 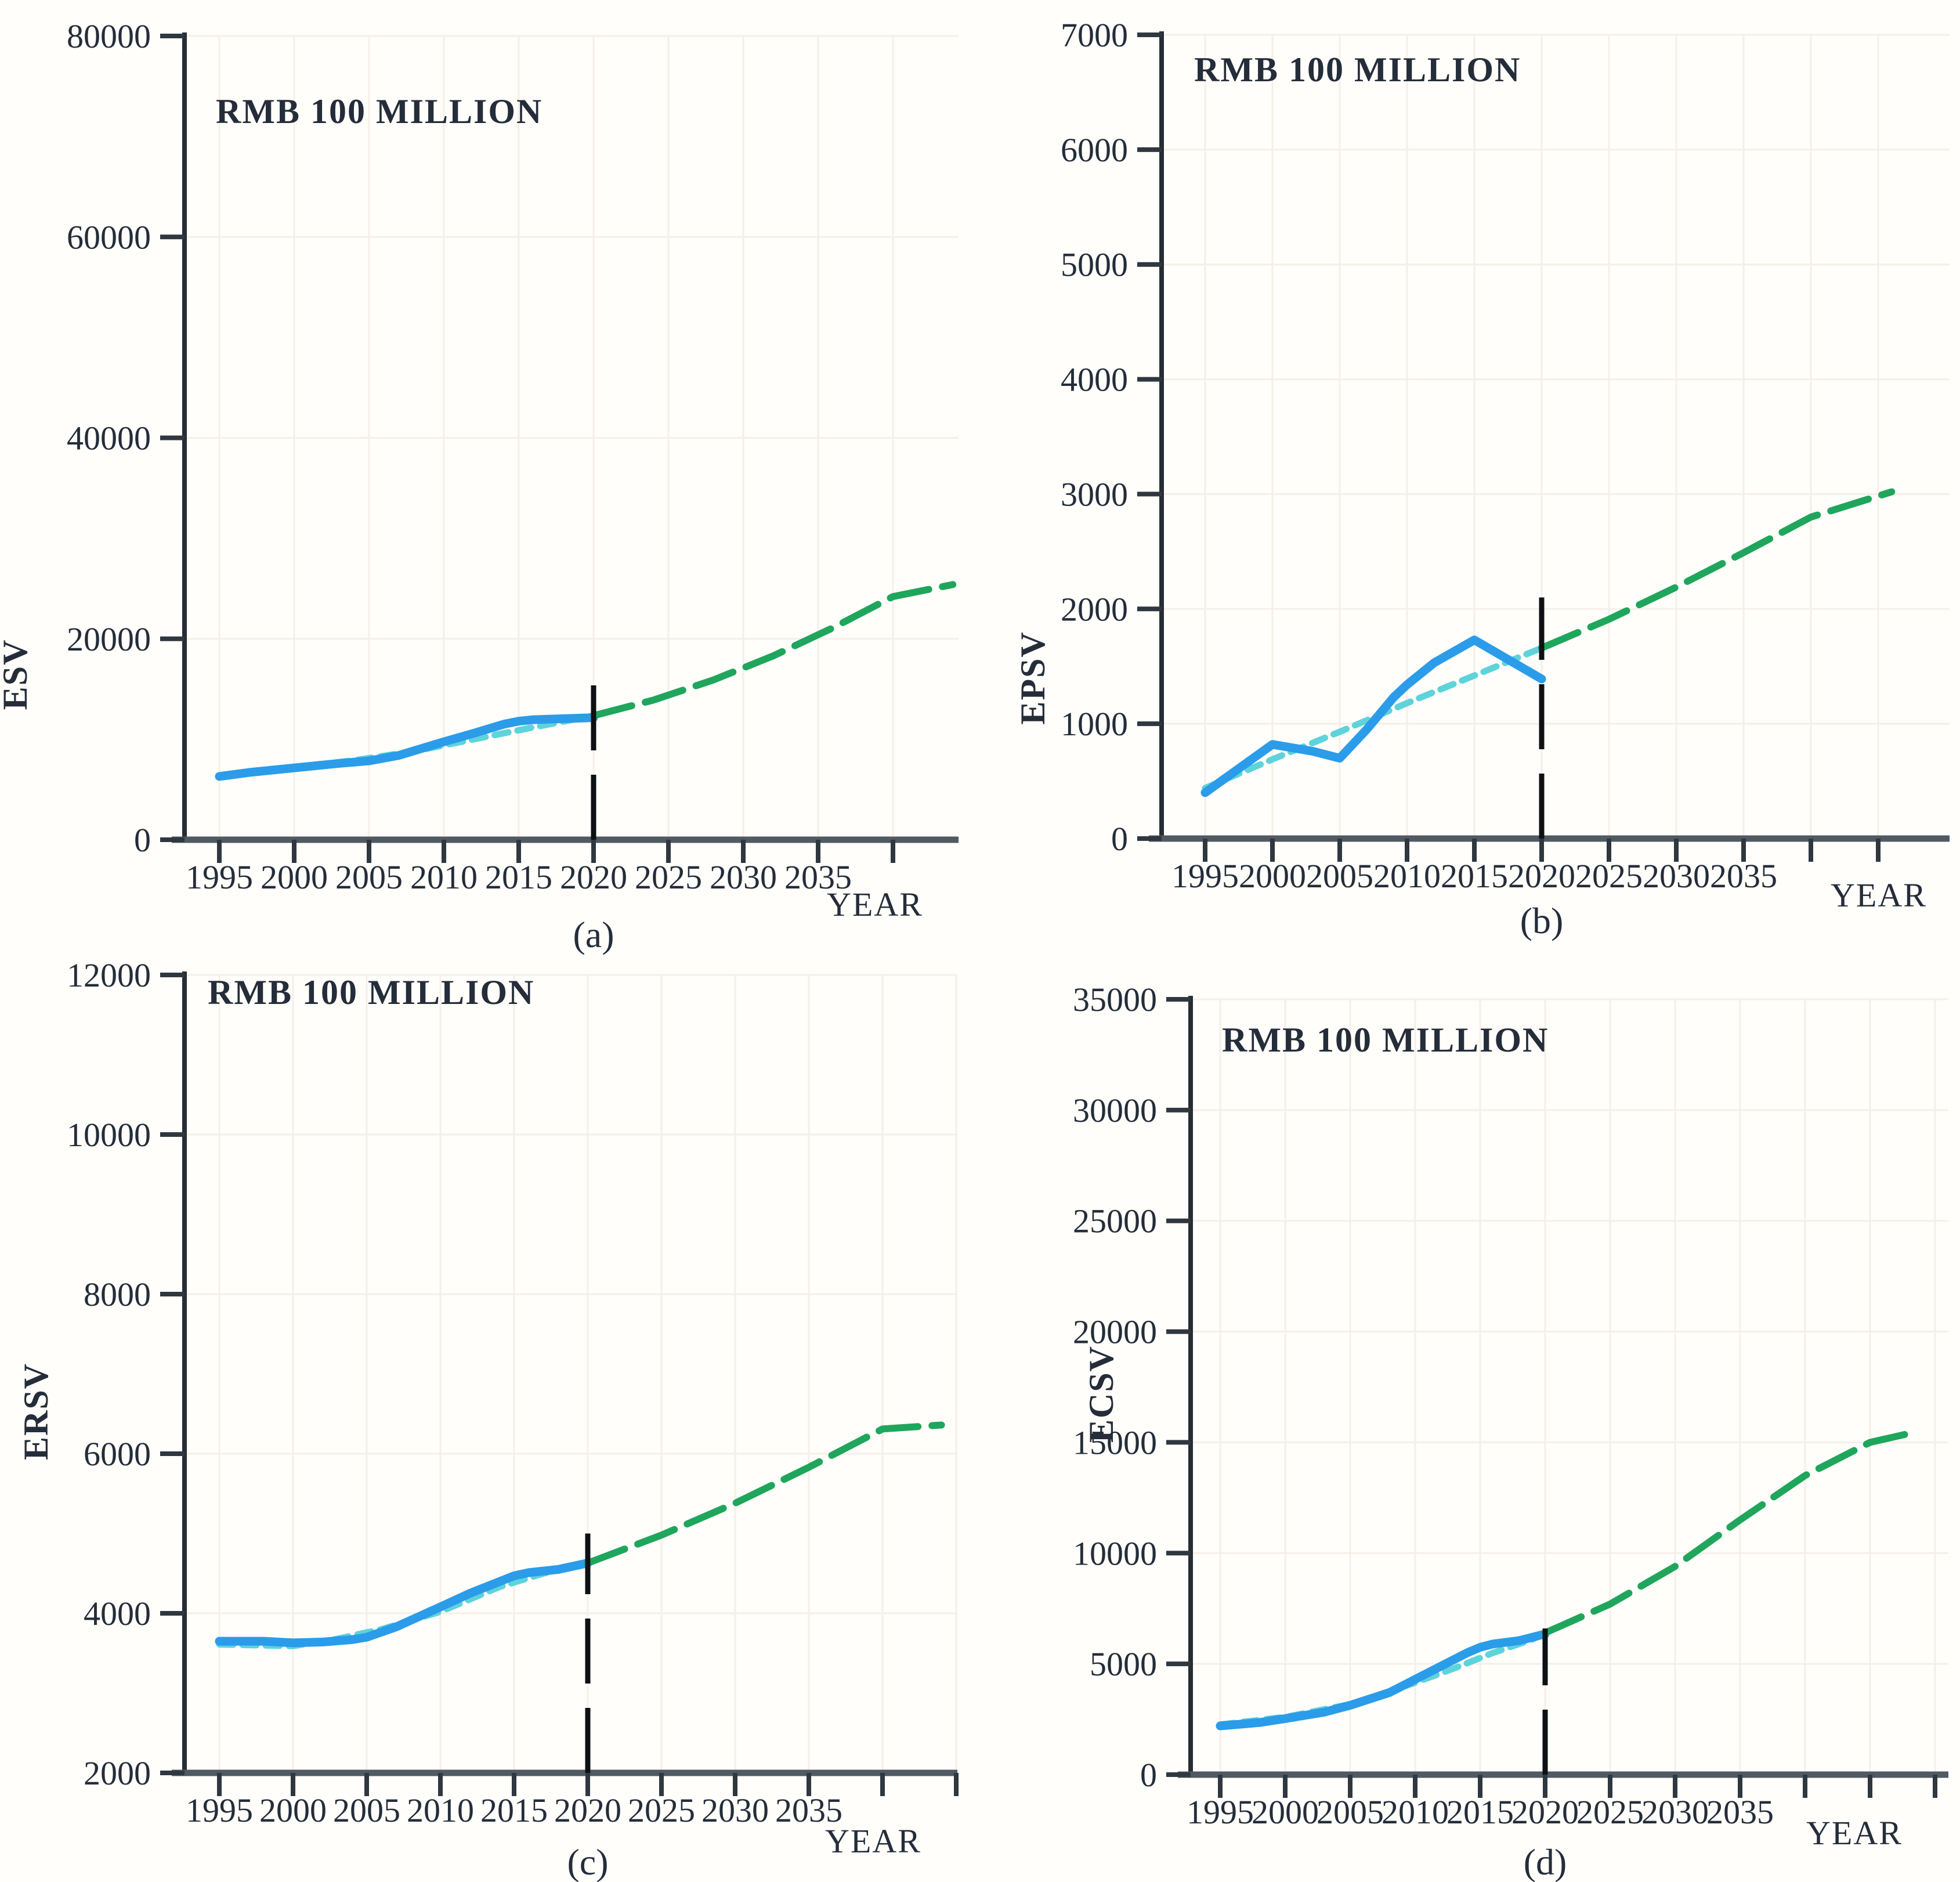 What do you see at coordinates (109, 237) in the screenshot?
I see `y-tick-label: 60000` at bounding box center [109, 237].